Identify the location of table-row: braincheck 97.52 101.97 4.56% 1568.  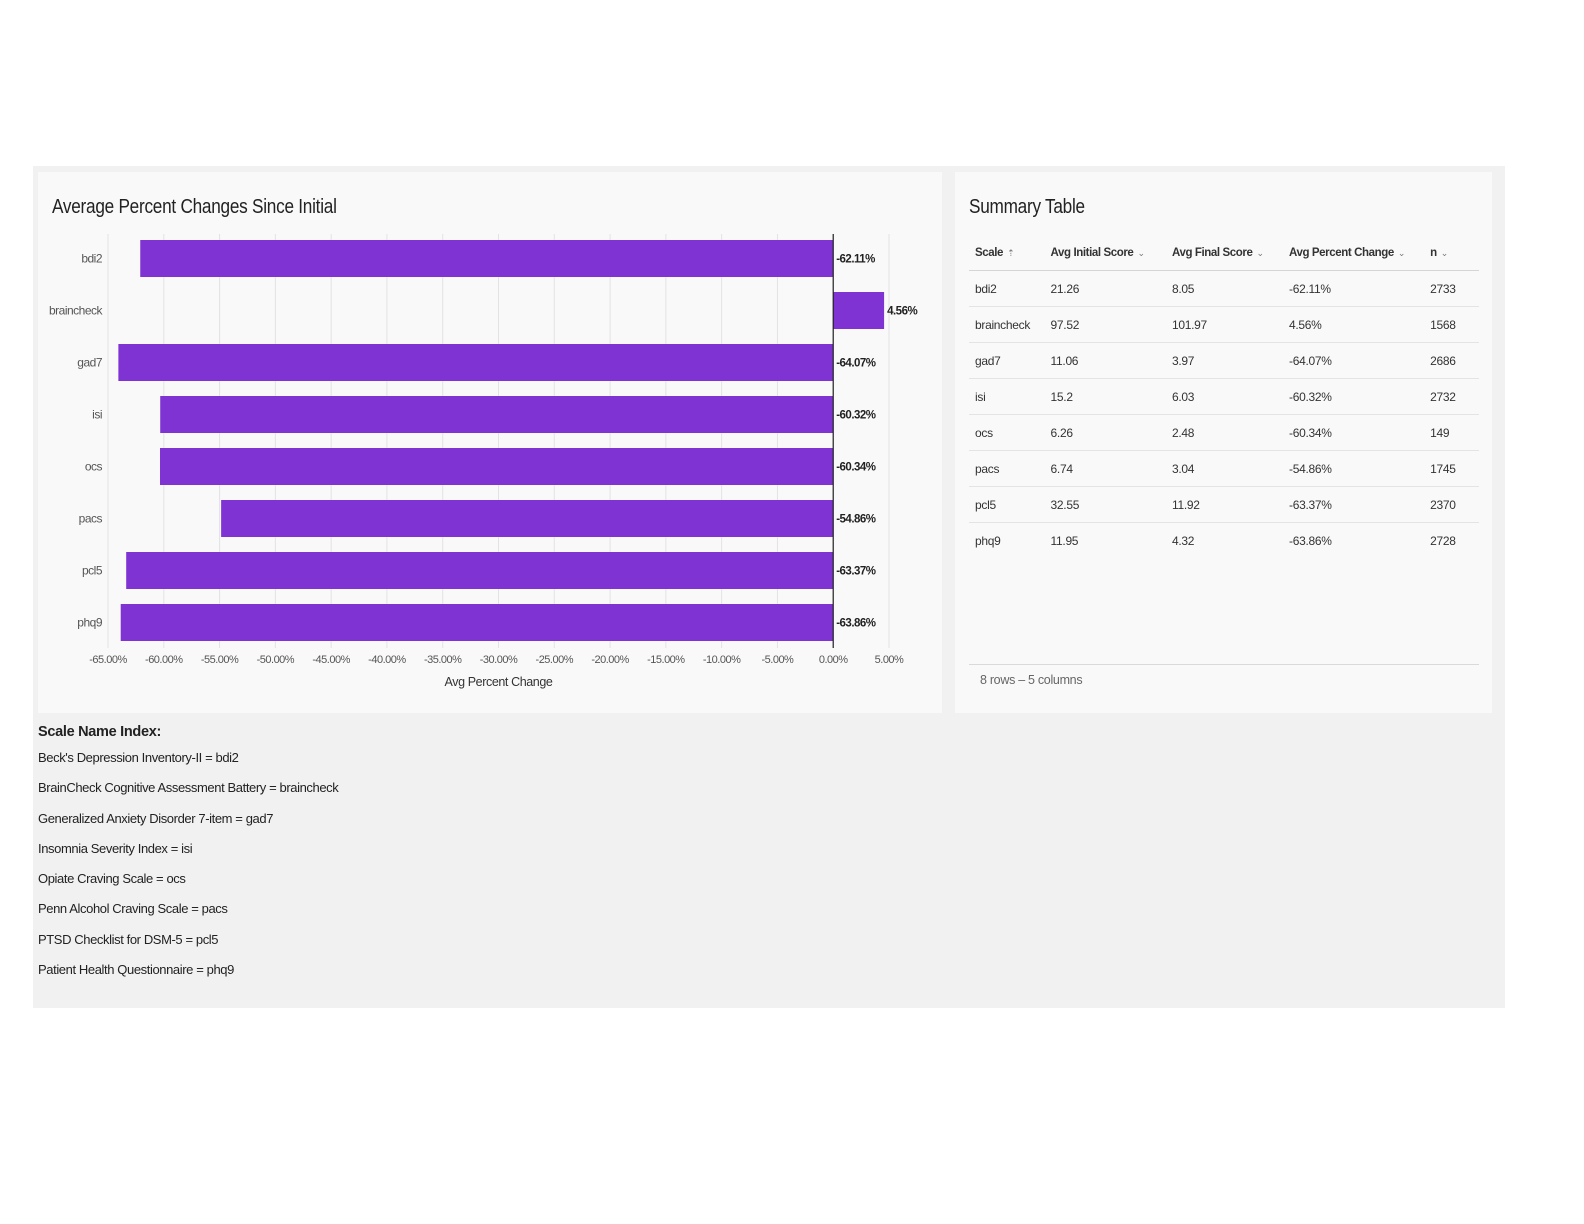
(1224, 324).